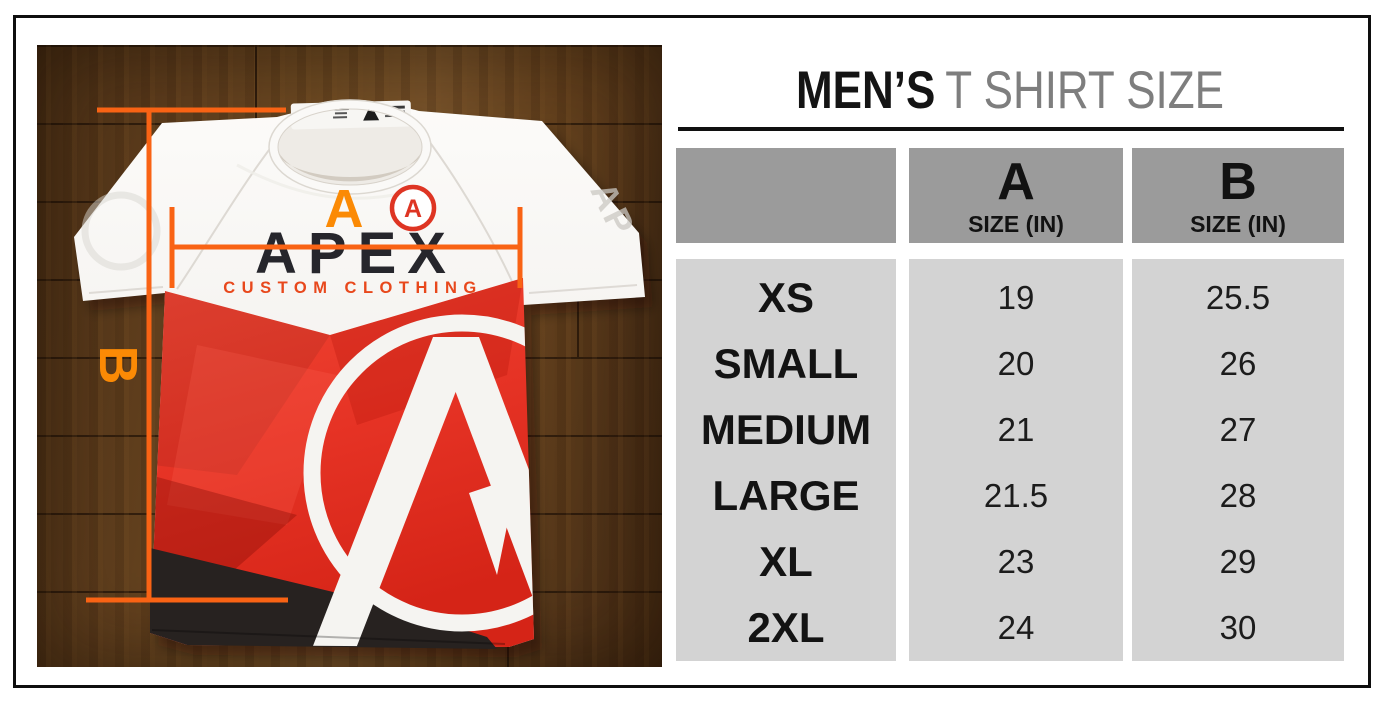 This screenshot has width=1386, height=708. I want to click on column-b-label: B, so click(1238, 181).